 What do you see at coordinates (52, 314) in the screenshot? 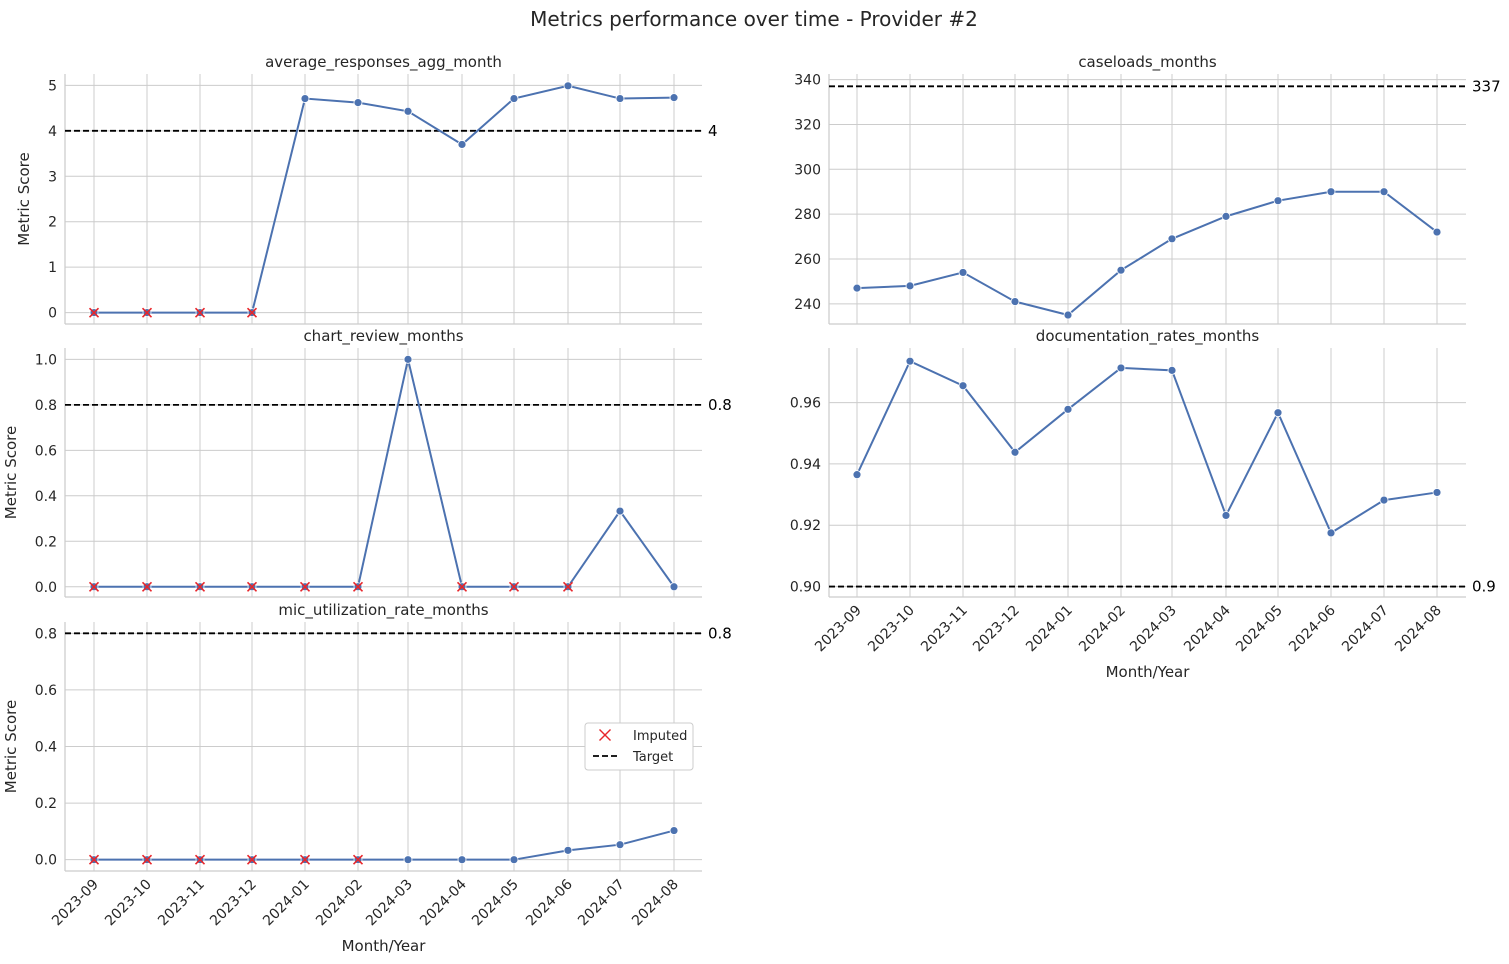
I see `y-tick-label: 0` at bounding box center [52, 314].